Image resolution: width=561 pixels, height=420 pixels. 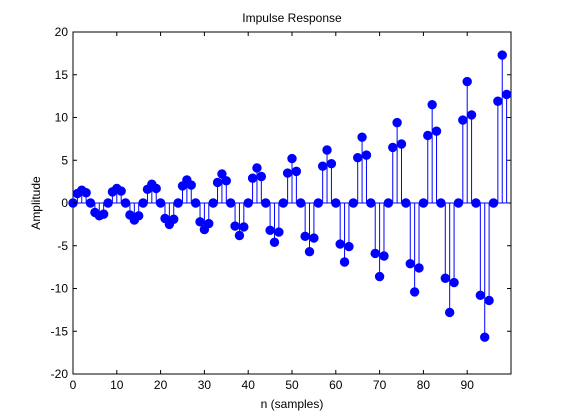 What do you see at coordinates (60, 374) in the screenshot?
I see `y-tick-label: -20` at bounding box center [60, 374].